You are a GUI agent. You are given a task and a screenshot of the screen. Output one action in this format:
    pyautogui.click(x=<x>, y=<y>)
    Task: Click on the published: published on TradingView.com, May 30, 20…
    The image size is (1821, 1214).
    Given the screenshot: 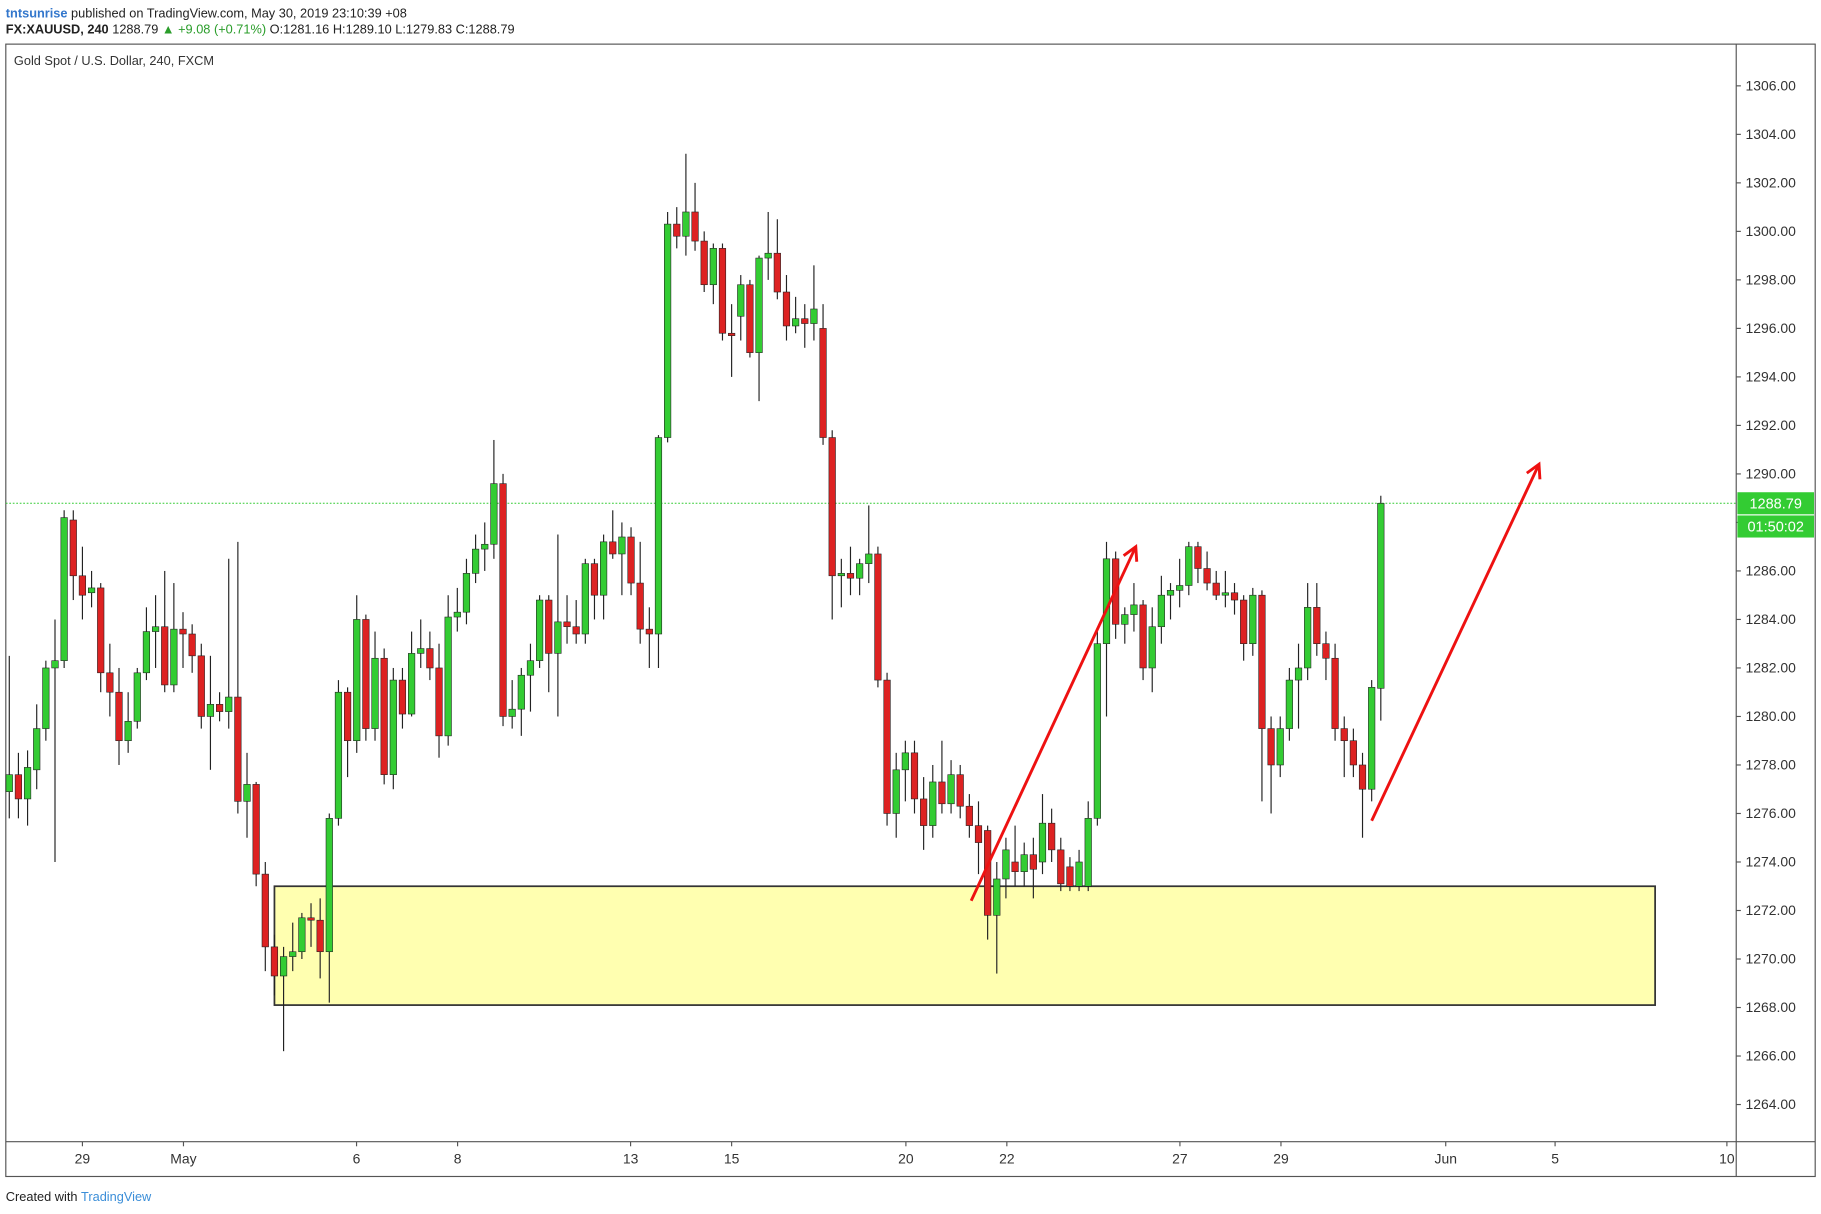 What is the action you would take?
    pyautogui.click(x=239, y=12)
    